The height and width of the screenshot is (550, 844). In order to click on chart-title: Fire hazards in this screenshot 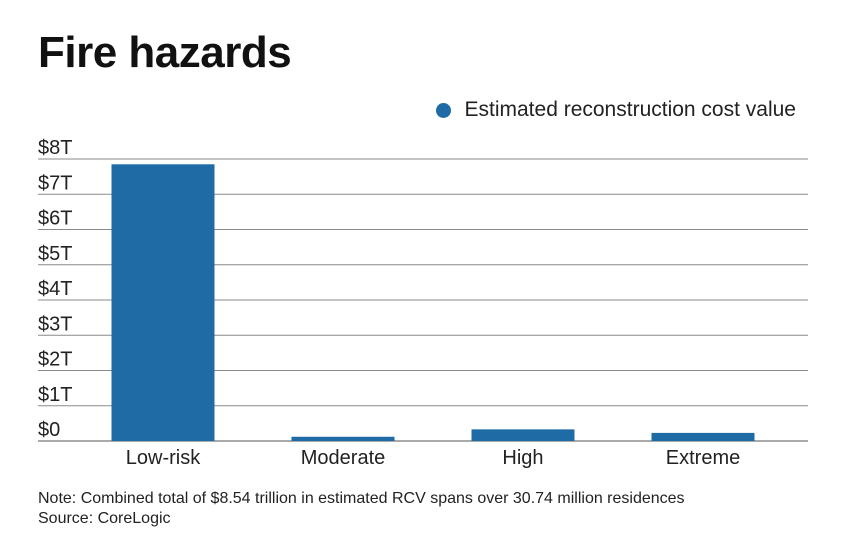, I will do `click(165, 52)`.